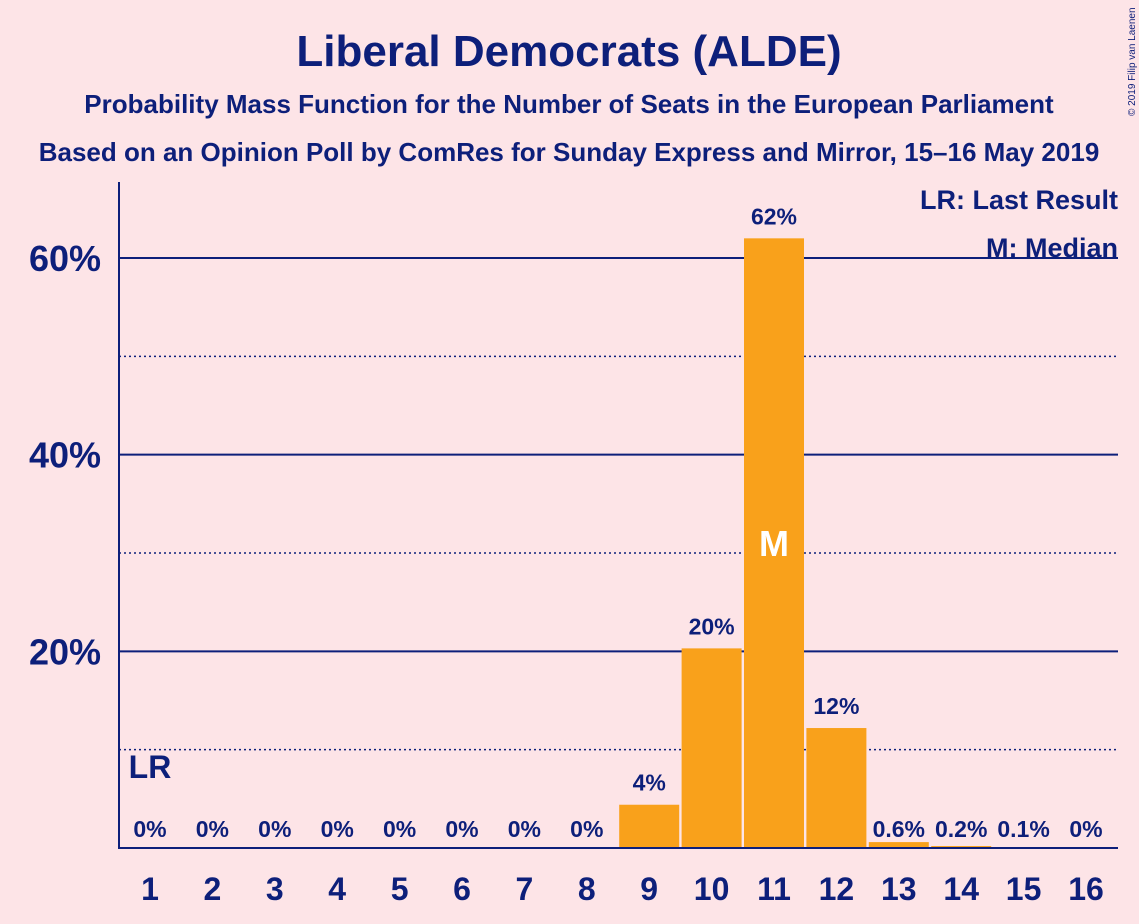  I want to click on data-label: 0.6%, so click(899, 829).